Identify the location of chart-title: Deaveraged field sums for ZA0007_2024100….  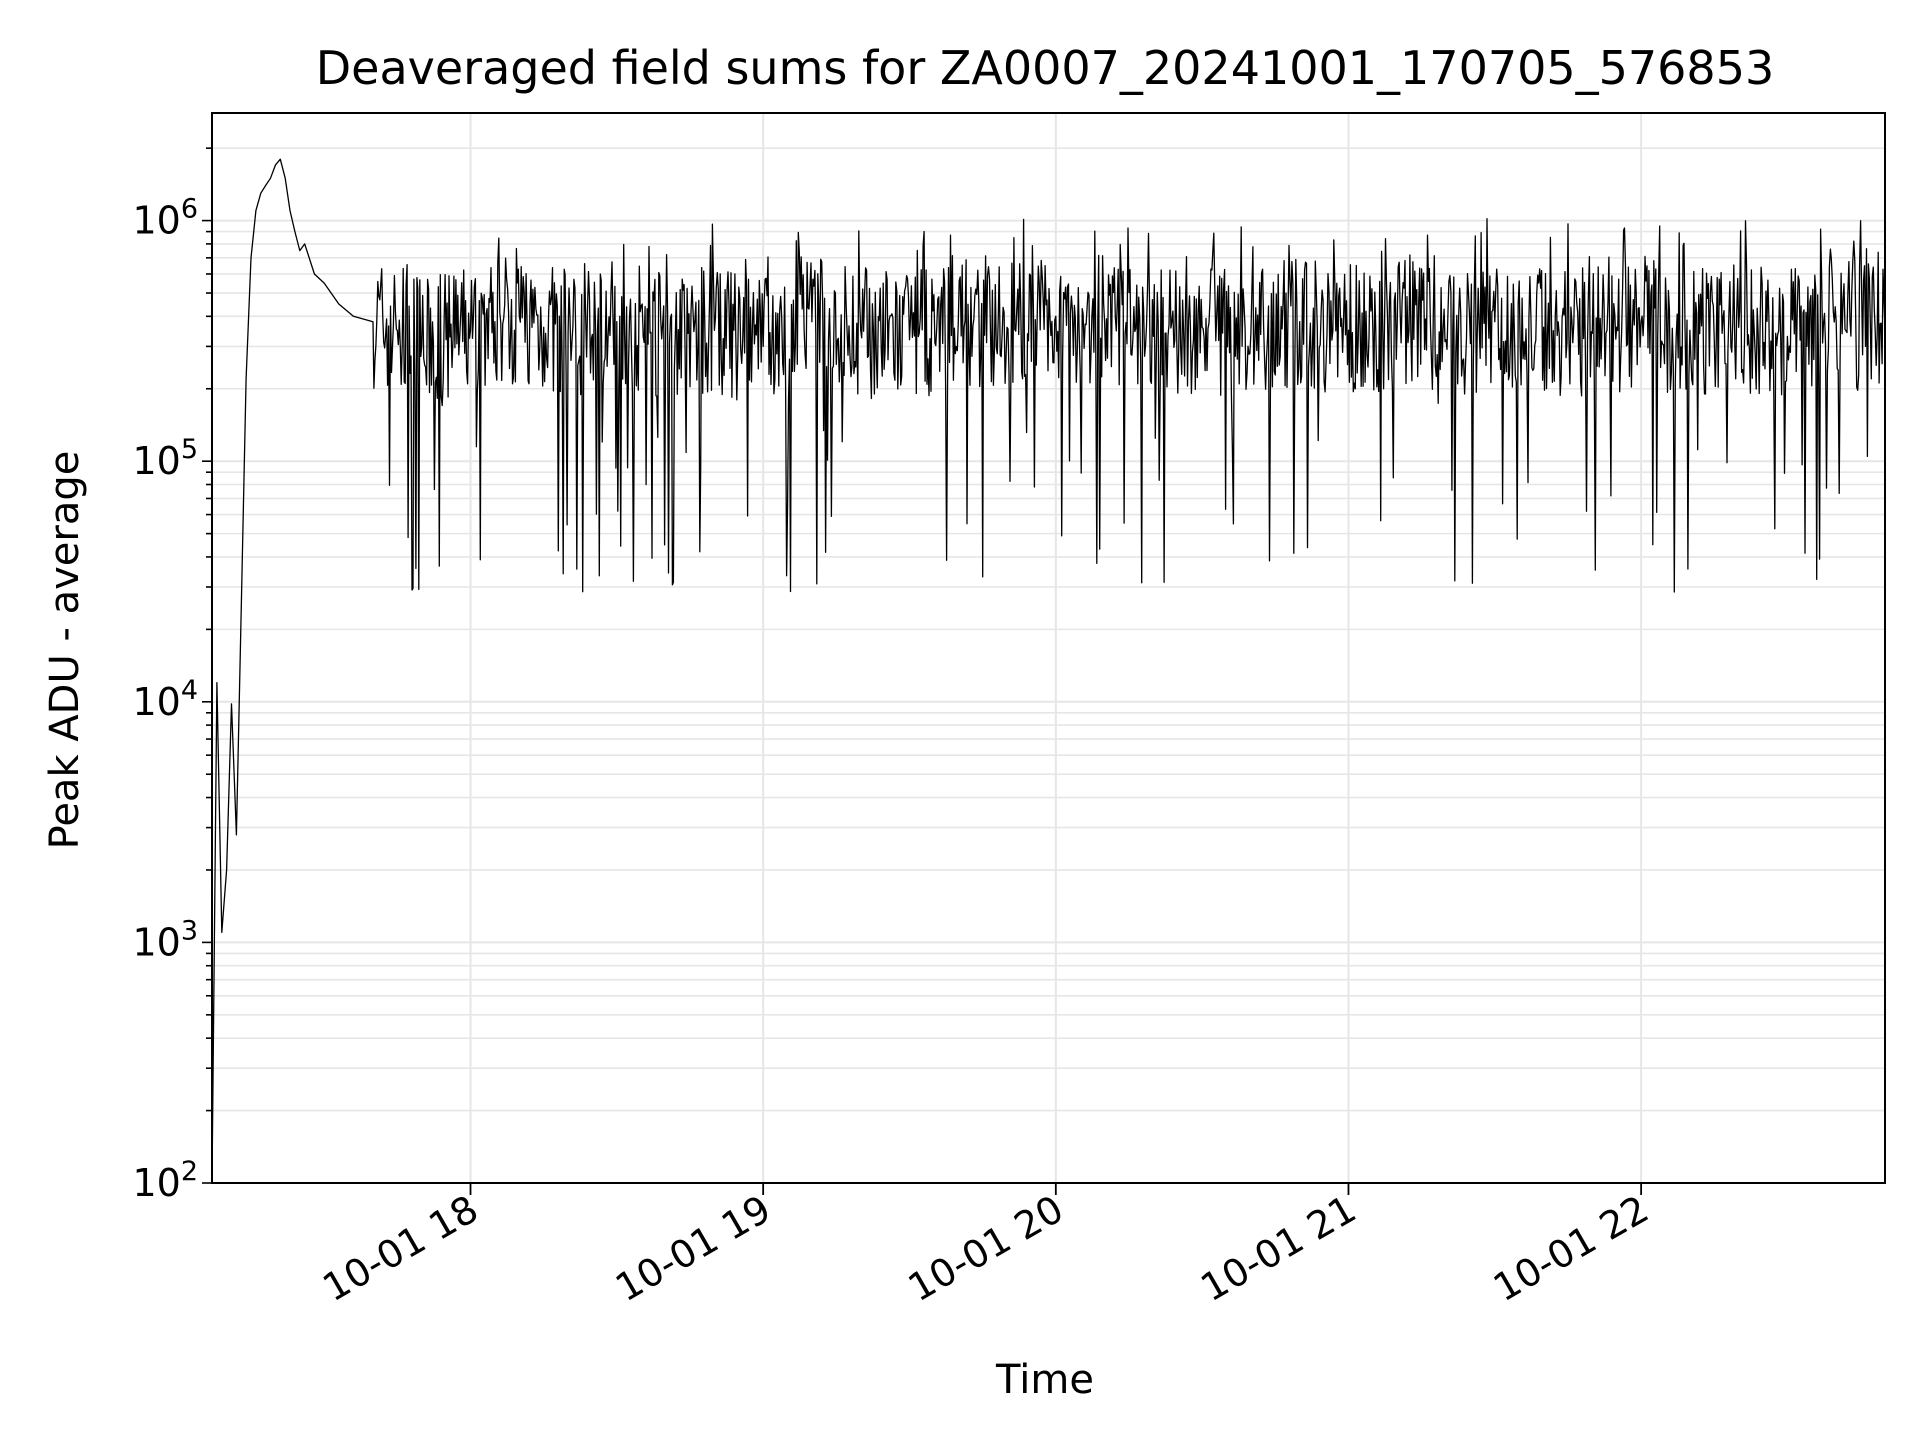
(1045, 68).